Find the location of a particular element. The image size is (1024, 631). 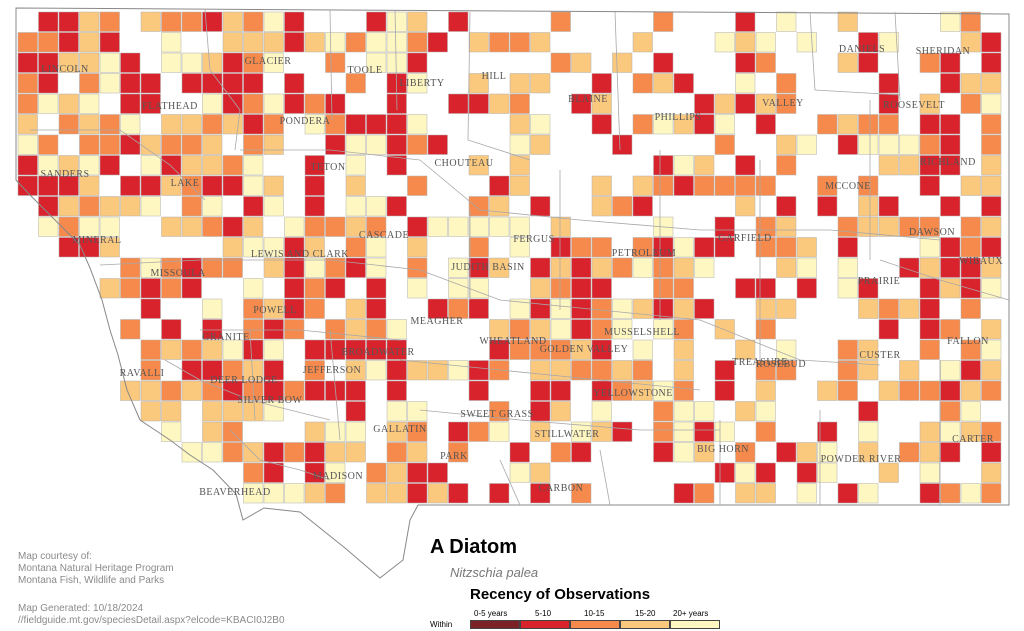

county-label-powder-river: POWDER RIVER is located at coordinates (861, 459).